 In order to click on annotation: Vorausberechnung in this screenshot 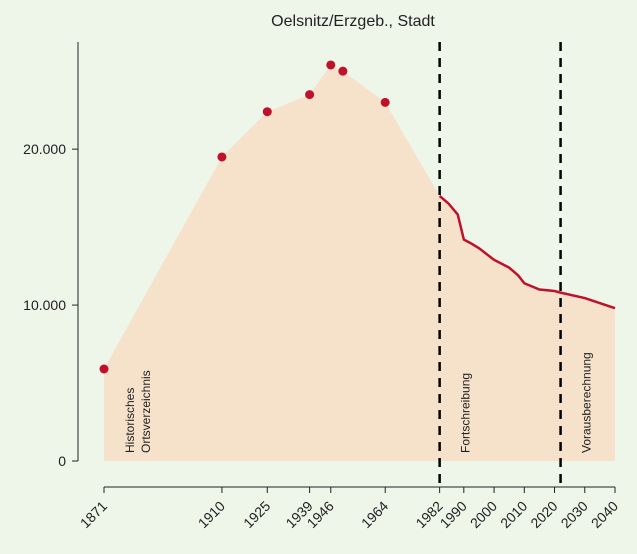, I will do `click(587, 402)`.